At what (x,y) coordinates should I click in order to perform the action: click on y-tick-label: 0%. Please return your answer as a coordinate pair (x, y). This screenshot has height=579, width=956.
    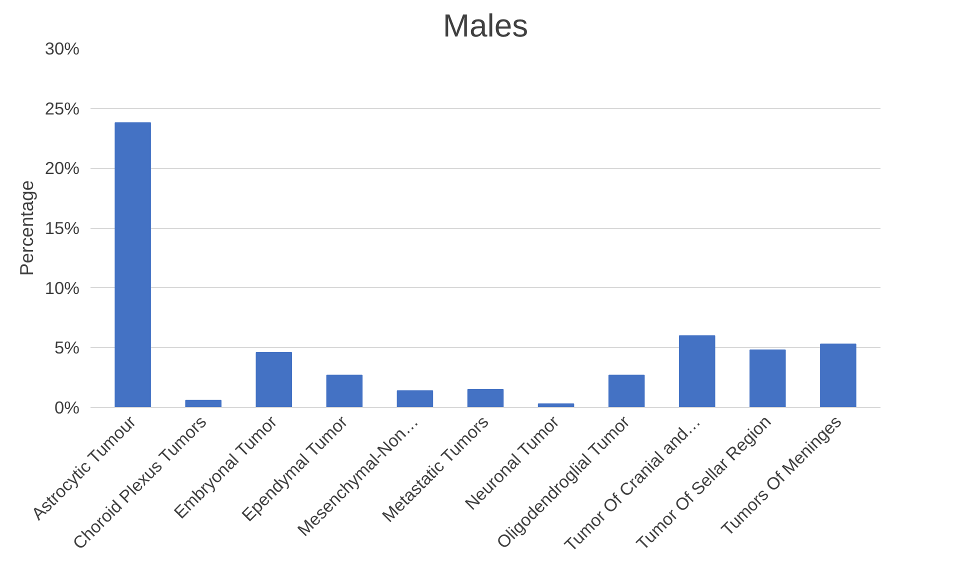
    Looking at the image, I should click on (67, 408).